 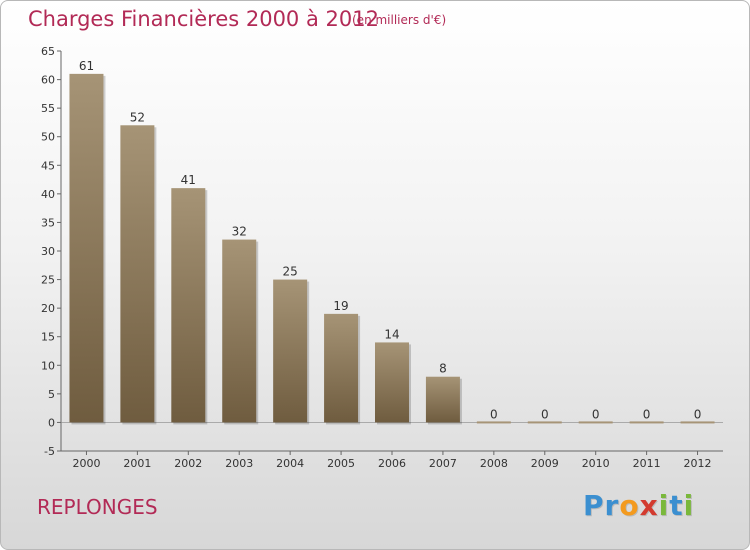 What do you see at coordinates (51, 394) in the screenshot?
I see `y-tick-label: 5` at bounding box center [51, 394].